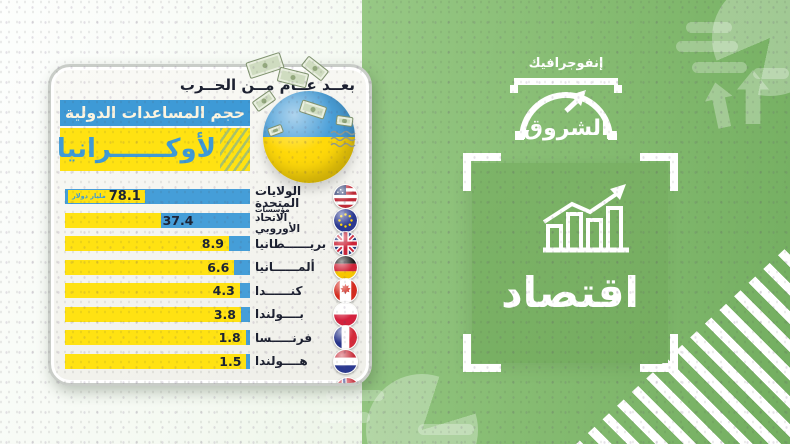 The image size is (790, 444). Describe the element at coordinates (230, 361) in the screenshot. I see `bar-value: 1.5` at that location.